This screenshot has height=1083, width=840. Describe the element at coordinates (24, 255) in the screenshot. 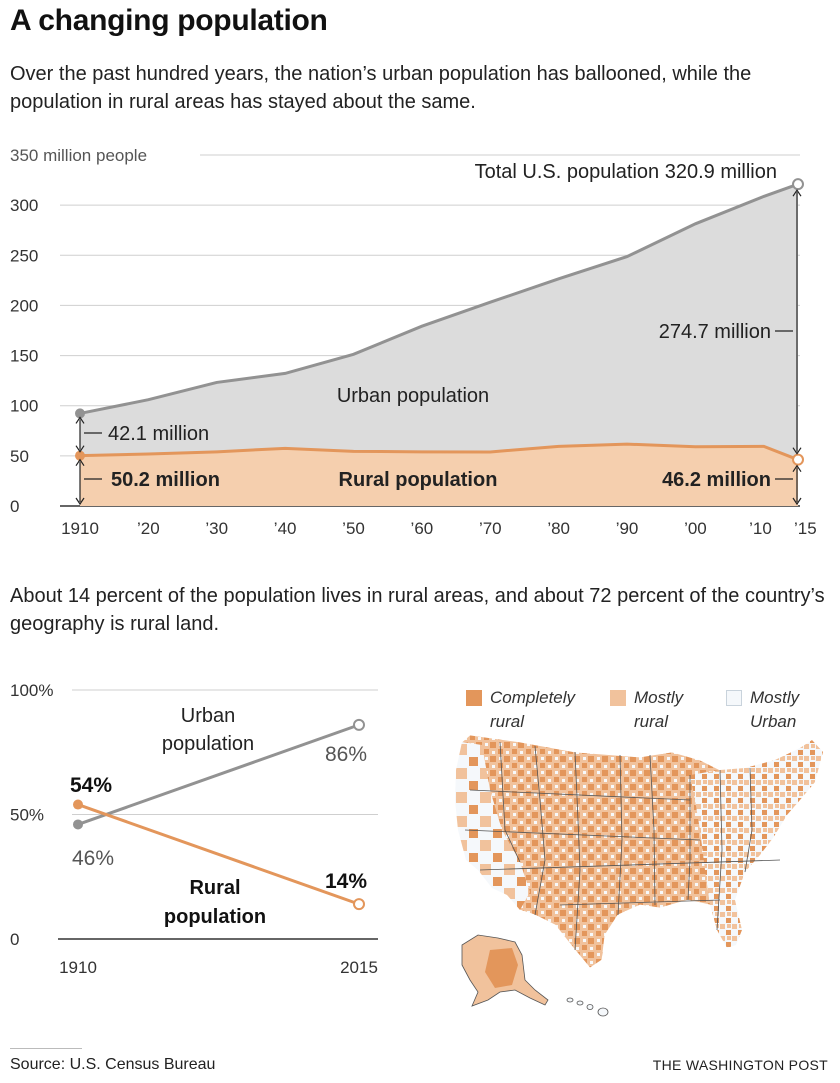

I see `y-tick-label: 250` at that location.